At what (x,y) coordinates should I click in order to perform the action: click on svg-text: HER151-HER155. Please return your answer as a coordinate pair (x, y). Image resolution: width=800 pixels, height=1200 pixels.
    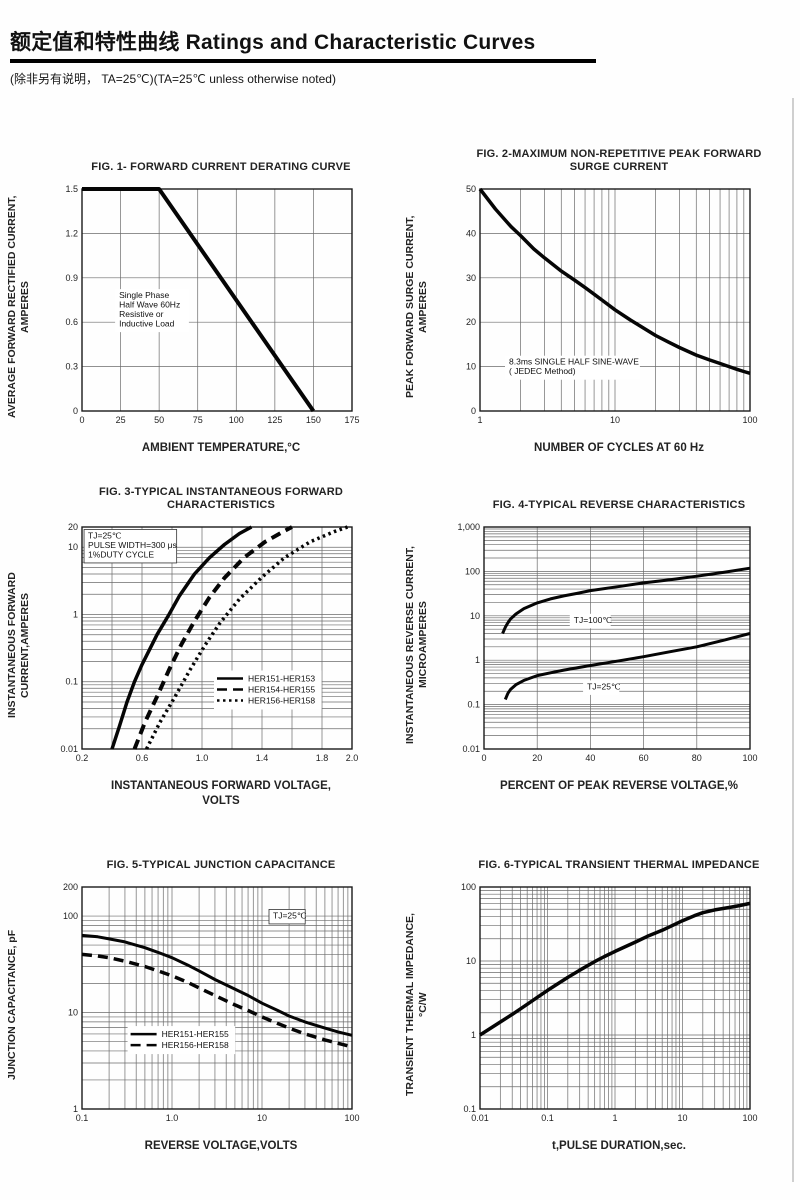
    Looking at the image, I should click on (195, 1034).